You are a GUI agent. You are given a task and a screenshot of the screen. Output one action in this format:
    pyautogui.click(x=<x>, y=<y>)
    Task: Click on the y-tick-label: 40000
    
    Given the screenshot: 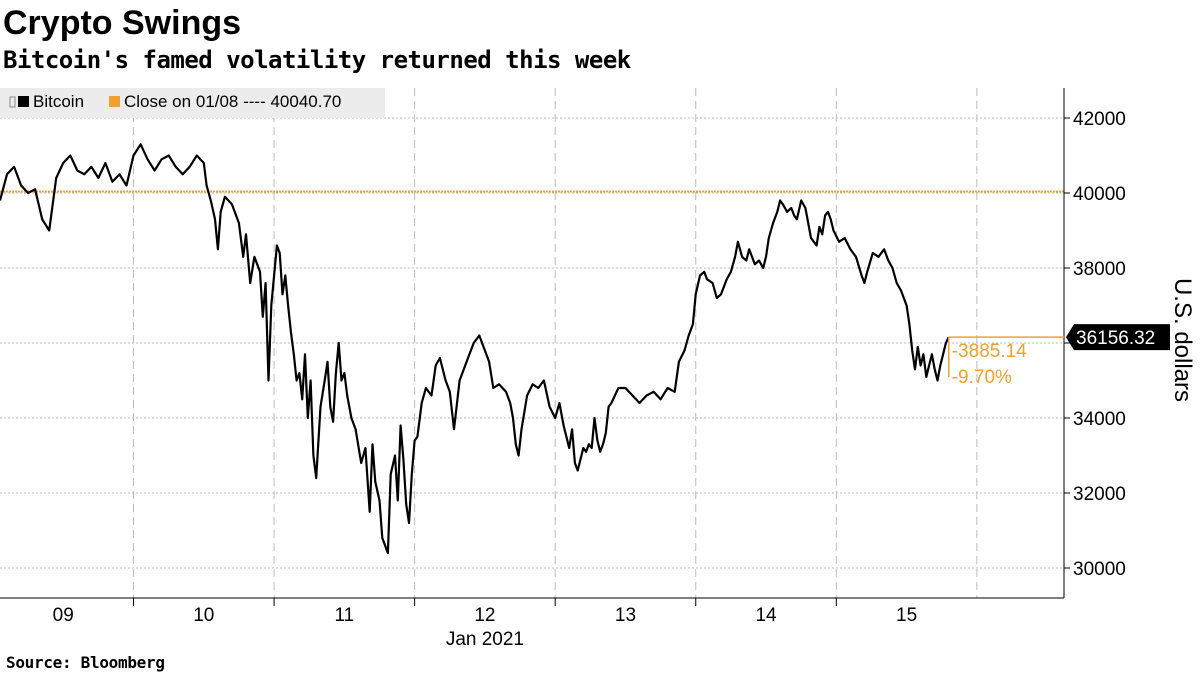 What is the action you would take?
    pyautogui.click(x=1099, y=194)
    